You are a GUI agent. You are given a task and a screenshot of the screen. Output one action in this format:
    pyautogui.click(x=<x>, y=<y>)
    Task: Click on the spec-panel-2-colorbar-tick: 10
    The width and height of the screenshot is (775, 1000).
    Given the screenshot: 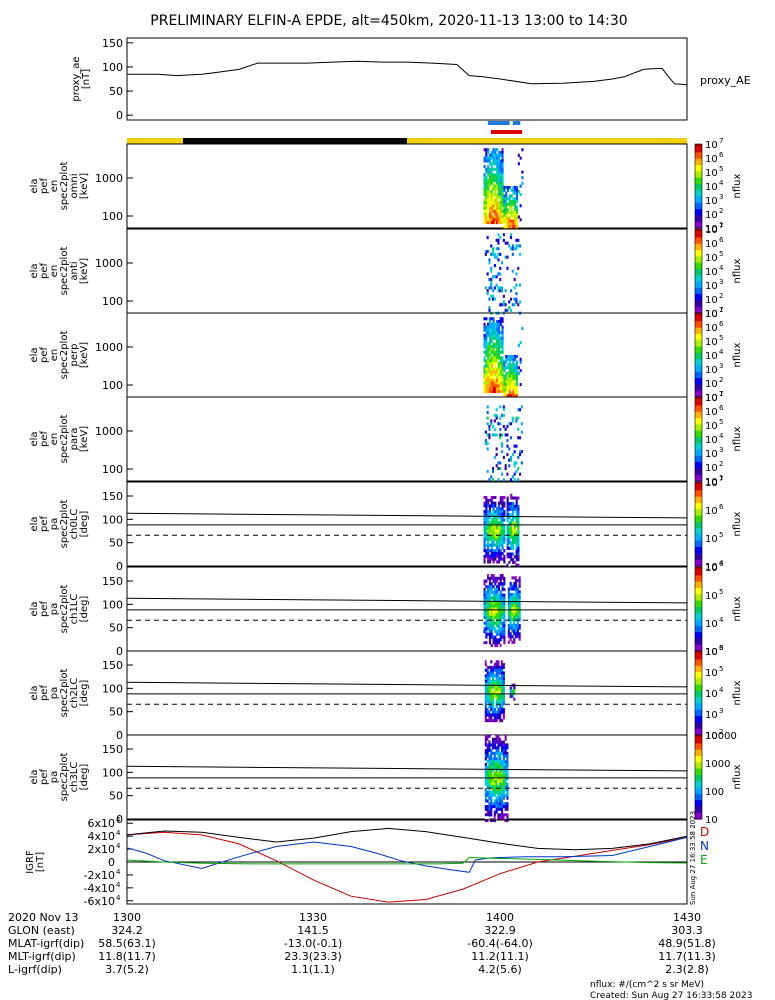 What is the action you would take?
    pyautogui.click(x=711, y=286)
    